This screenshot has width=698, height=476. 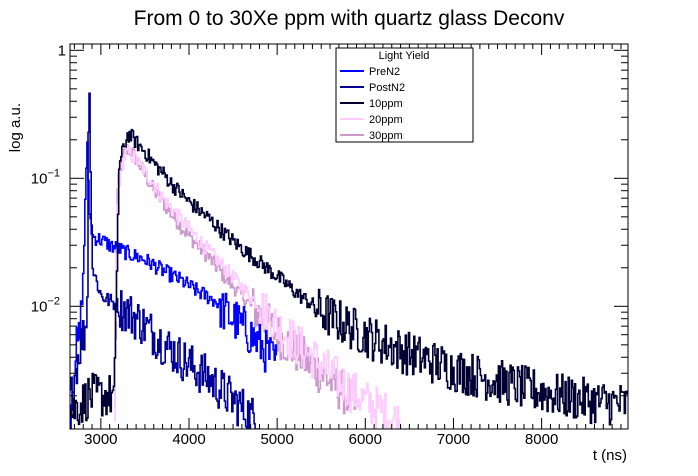 I want to click on x-tick-label: 7000, so click(x=453, y=439).